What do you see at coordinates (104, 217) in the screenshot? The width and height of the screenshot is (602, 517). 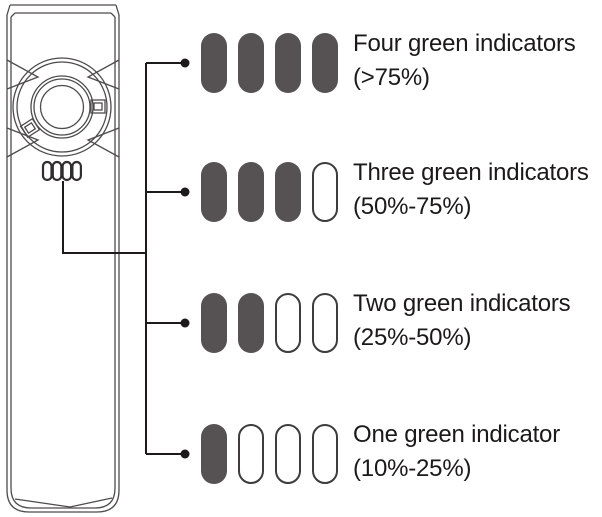 I see `connector-device-to-trunk` at bounding box center [104, 217].